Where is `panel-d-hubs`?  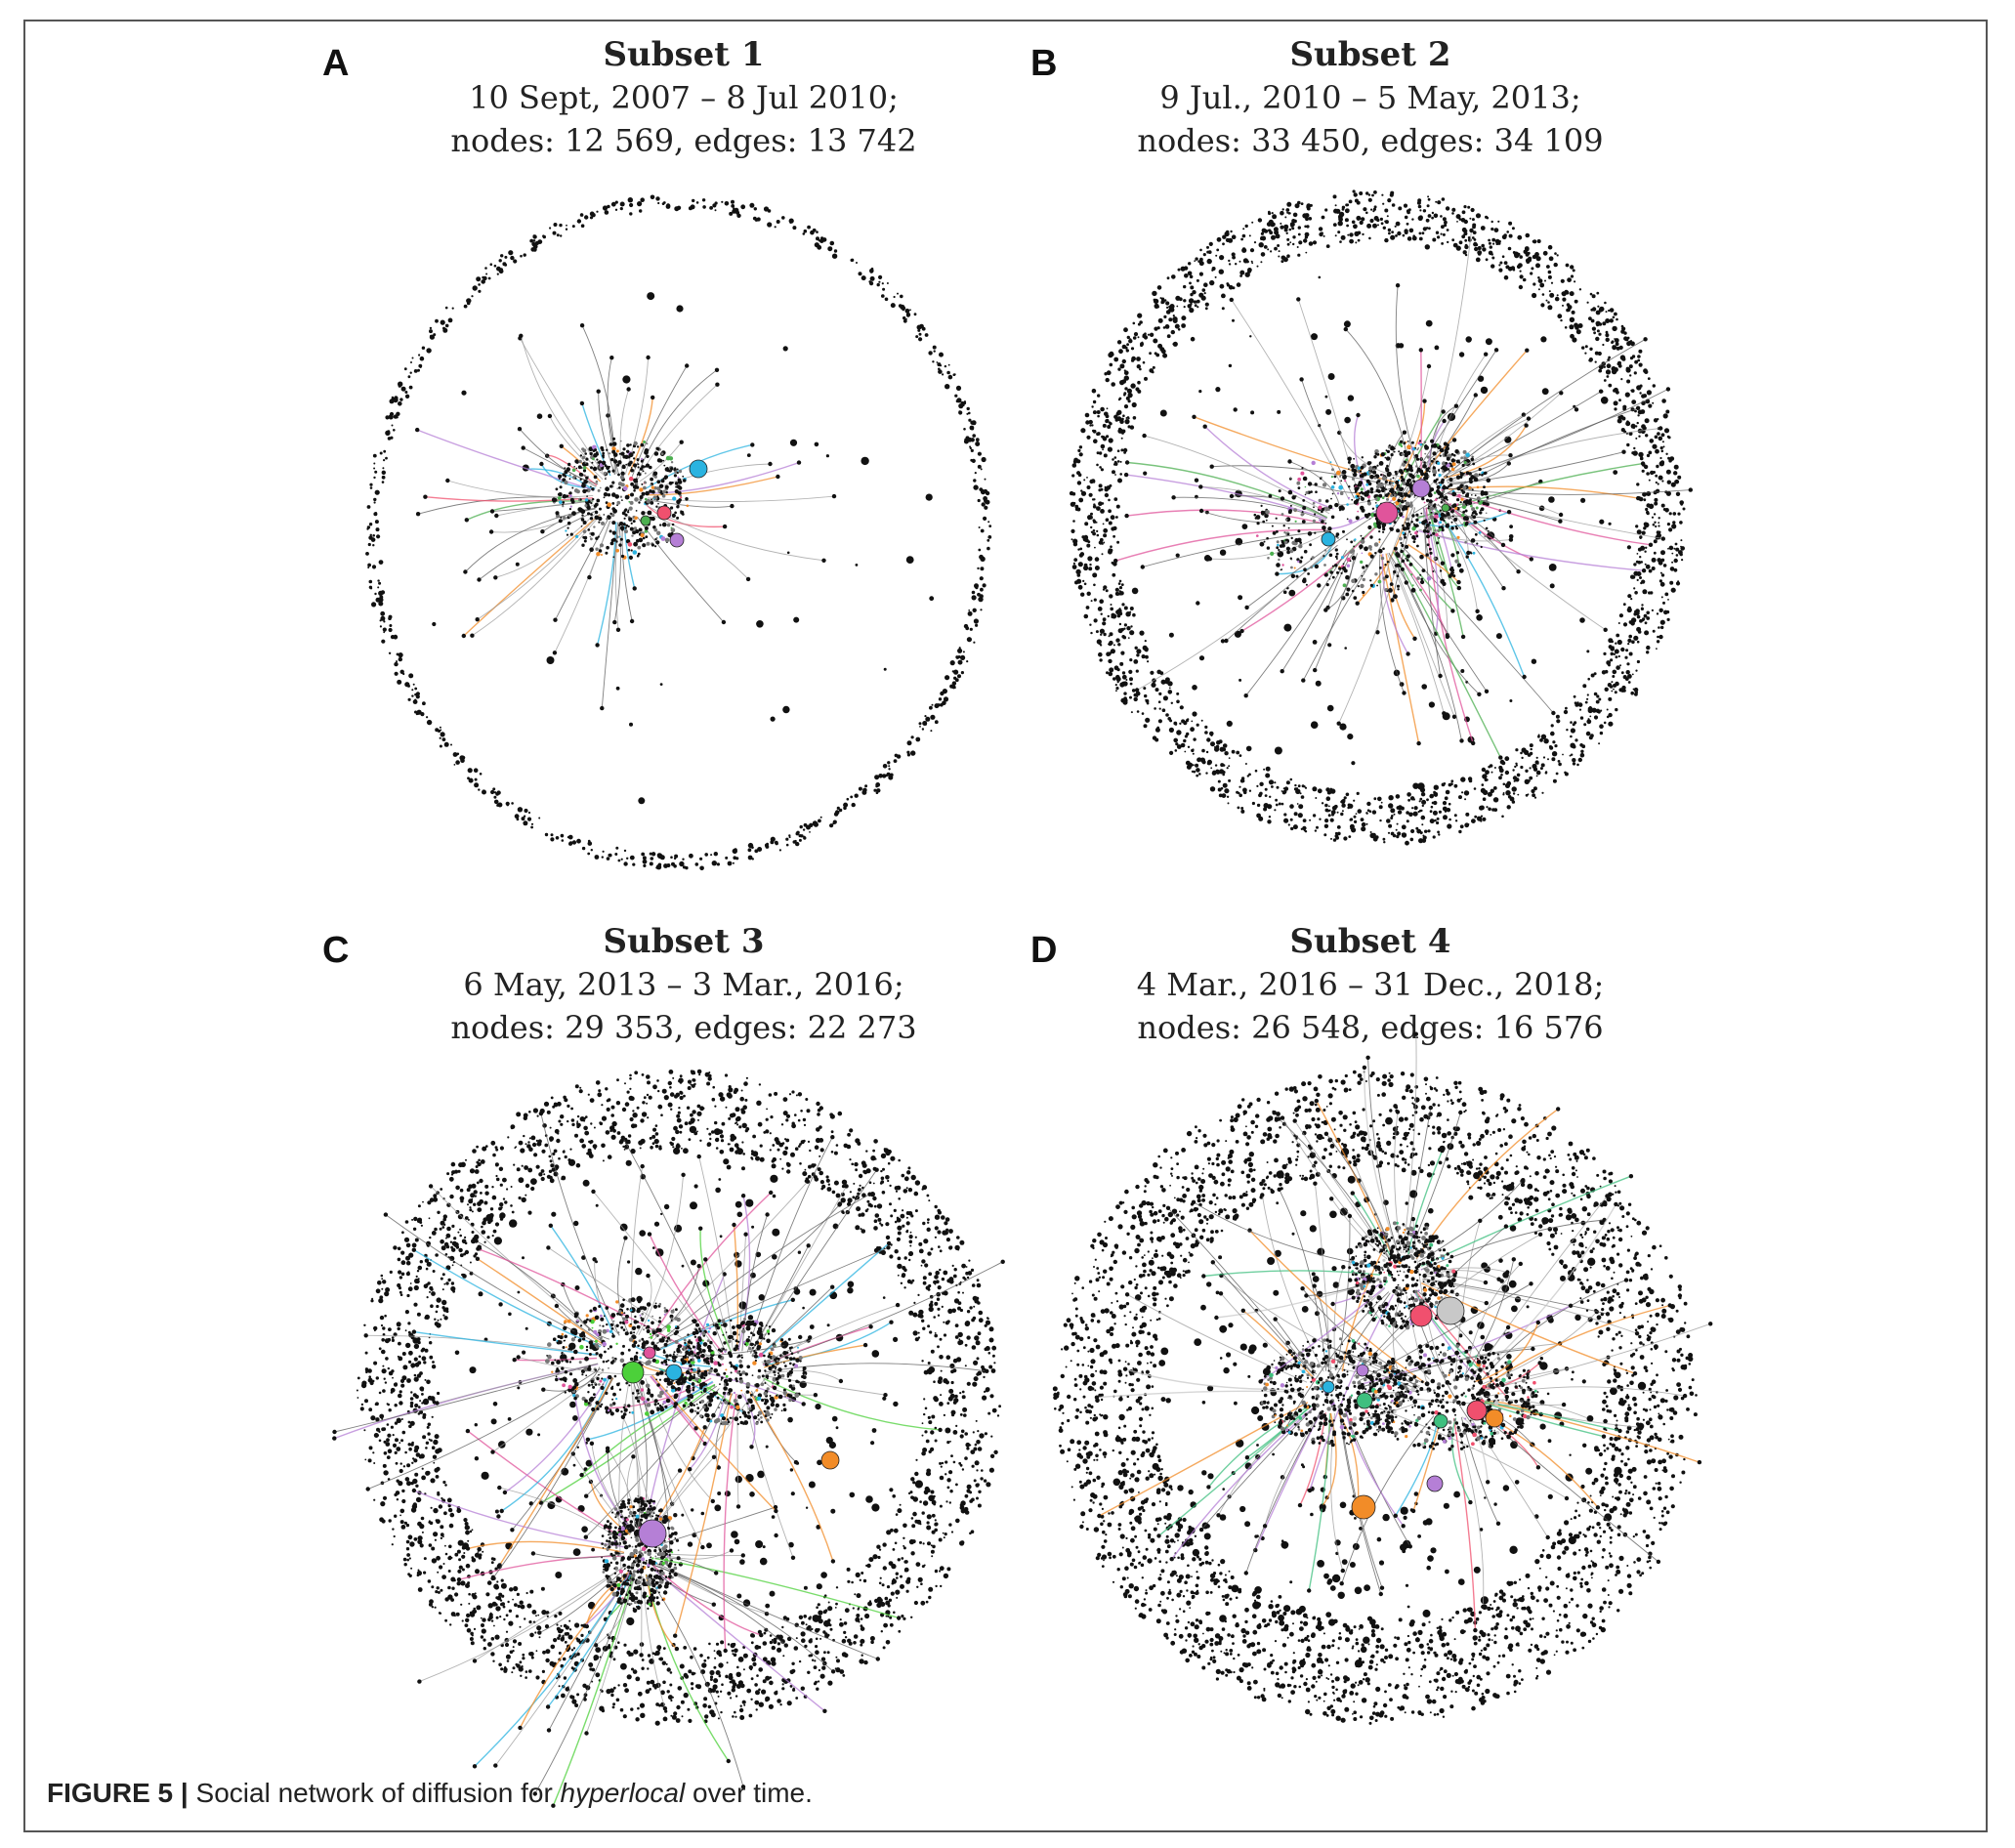
panel-d-hubs is located at coordinates (1413, 1408).